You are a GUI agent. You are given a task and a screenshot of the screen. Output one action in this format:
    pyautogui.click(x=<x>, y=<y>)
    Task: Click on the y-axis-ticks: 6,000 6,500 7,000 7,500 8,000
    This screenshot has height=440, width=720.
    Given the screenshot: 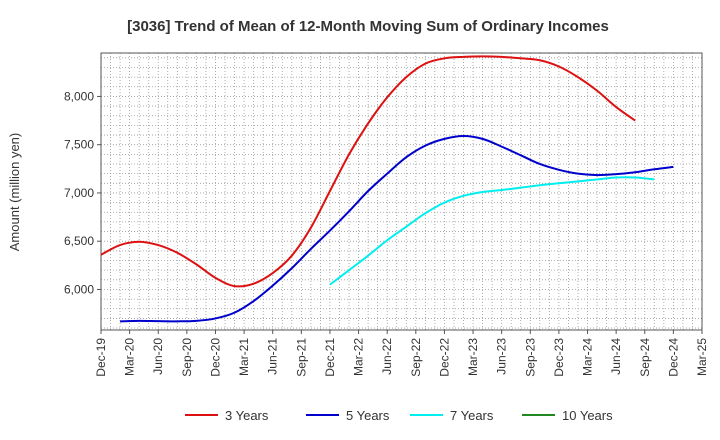 What is the action you would take?
    pyautogui.click(x=82, y=192)
    